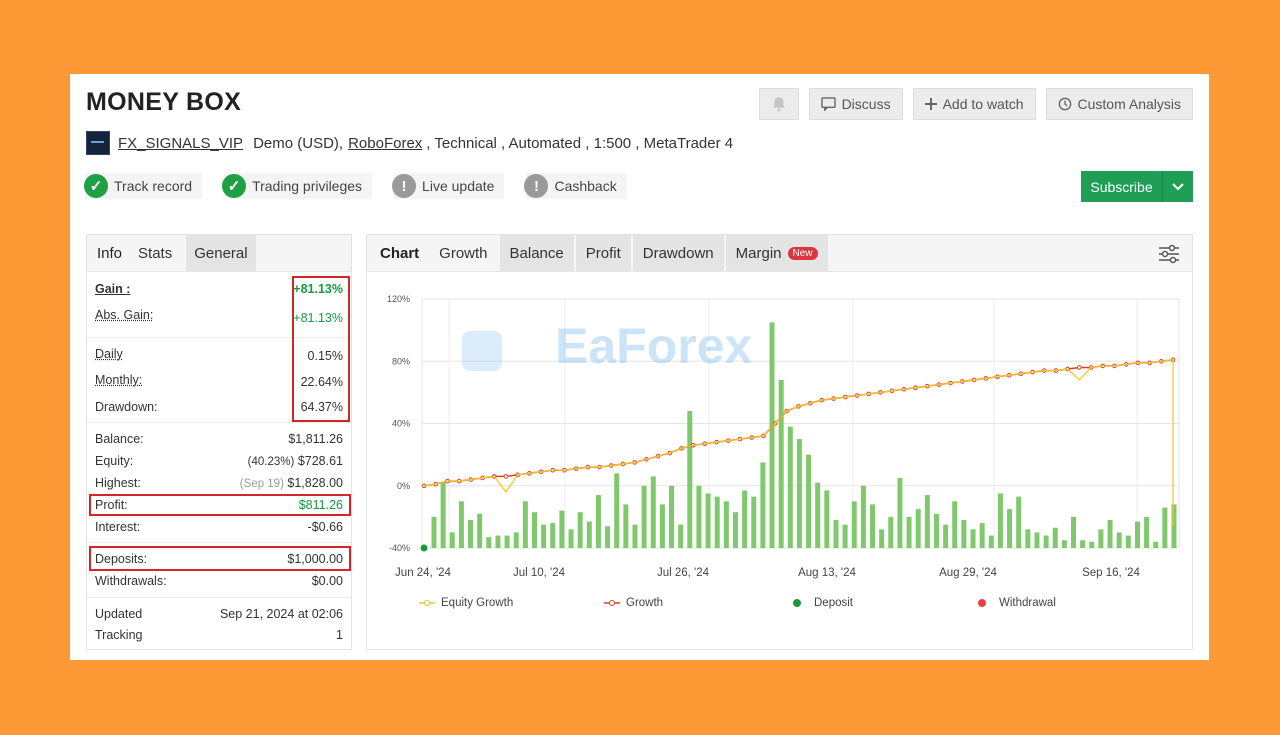 Image resolution: width=1280 pixels, height=735 pixels. What do you see at coordinates (678, 253) in the screenshot?
I see `tab-drawdown: Drawdown` at bounding box center [678, 253].